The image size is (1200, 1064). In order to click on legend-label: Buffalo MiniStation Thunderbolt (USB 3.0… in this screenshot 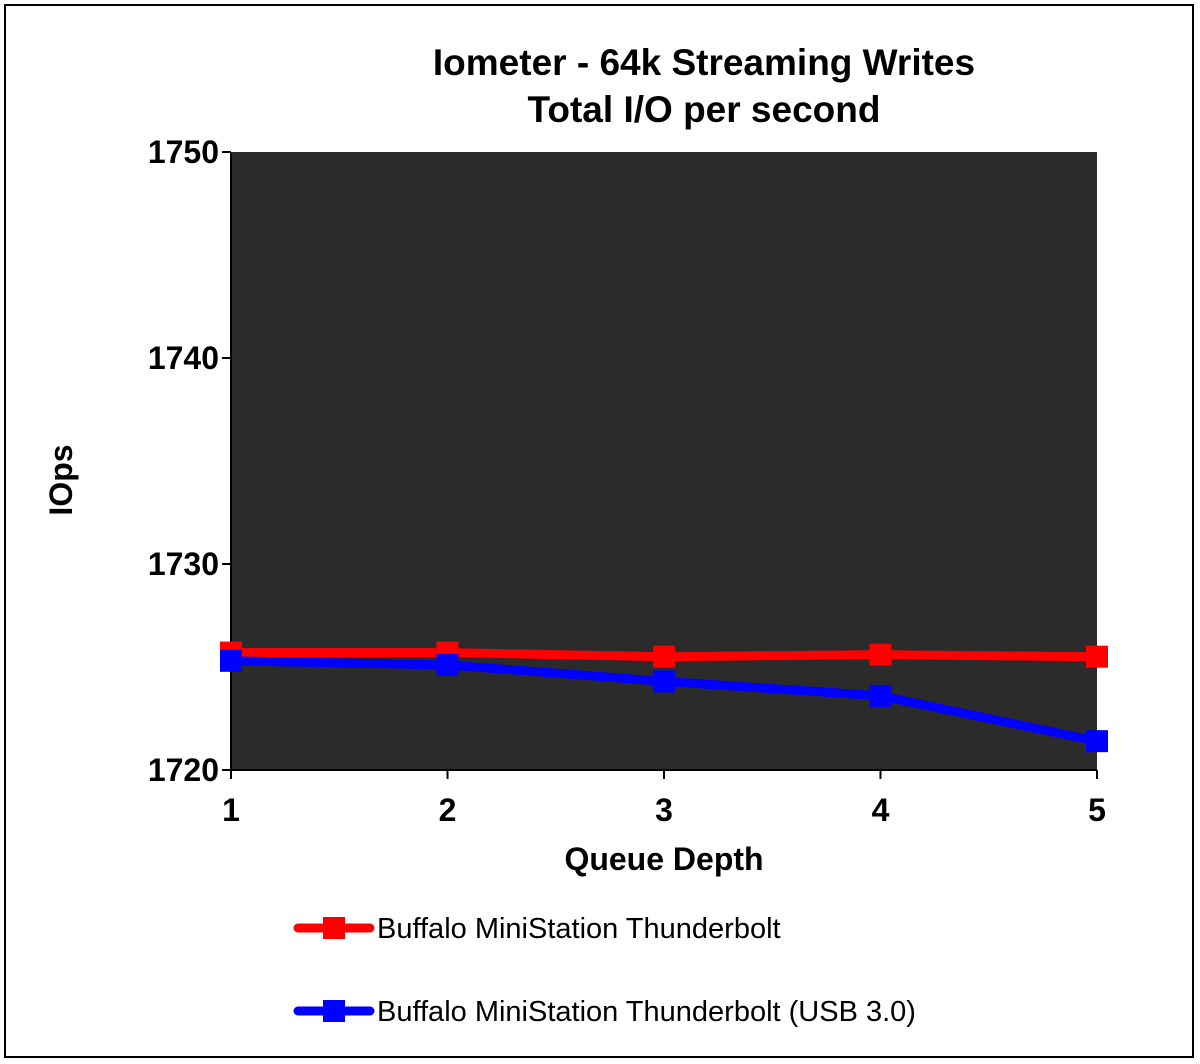, I will do `click(646, 1012)`.